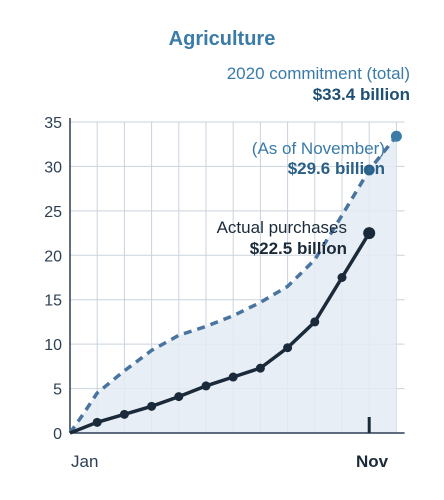 This screenshot has width=444, height=500. I want to click on y-tick-label: 30, so click(53, 167).